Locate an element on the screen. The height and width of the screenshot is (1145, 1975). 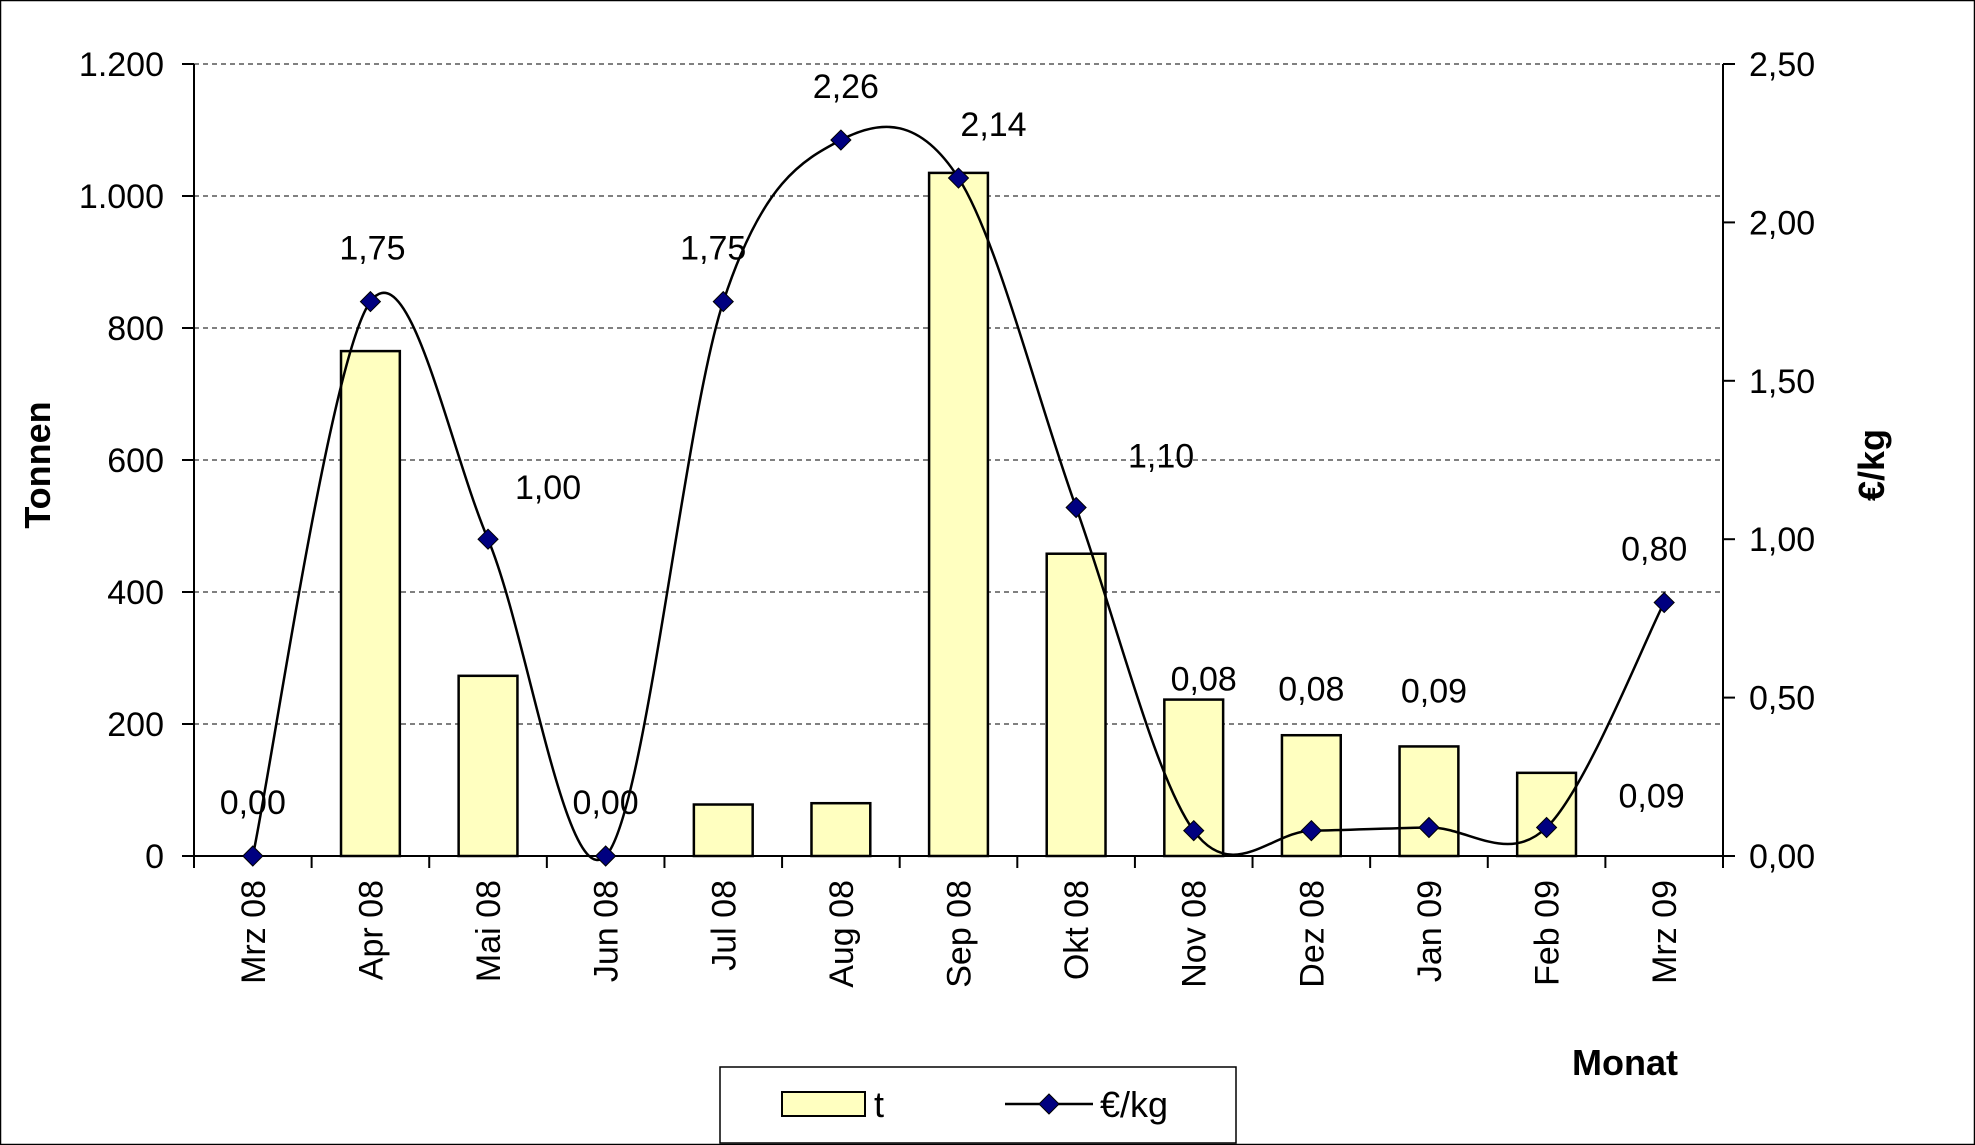
y2-tick-label: 1,50 is located at coordinates (1782, 382).